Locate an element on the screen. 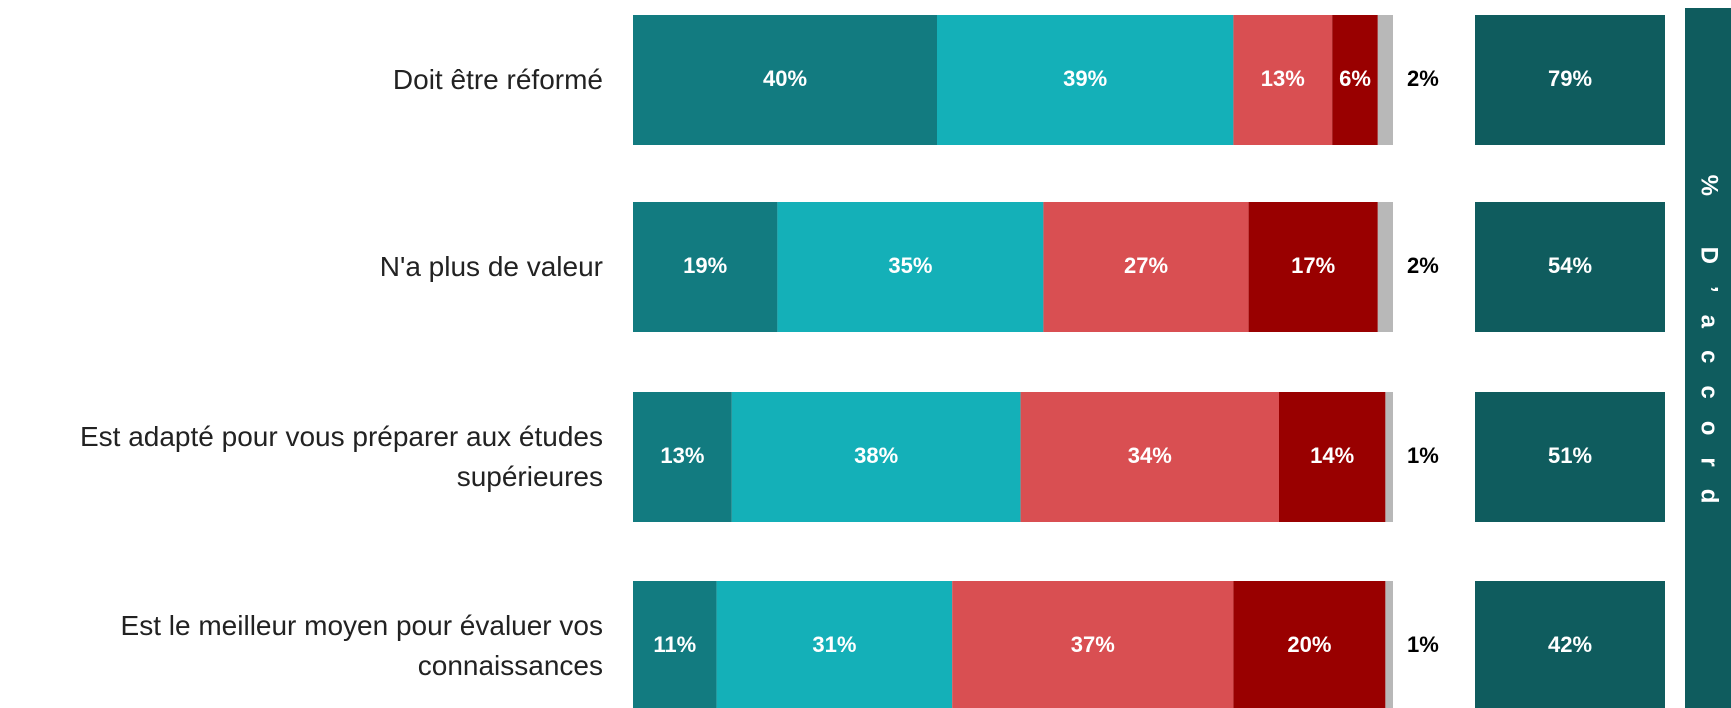 The width and height of the screenshot is (1731, 708). category-label: Doit être réformé is located at coordinates (497, 79).